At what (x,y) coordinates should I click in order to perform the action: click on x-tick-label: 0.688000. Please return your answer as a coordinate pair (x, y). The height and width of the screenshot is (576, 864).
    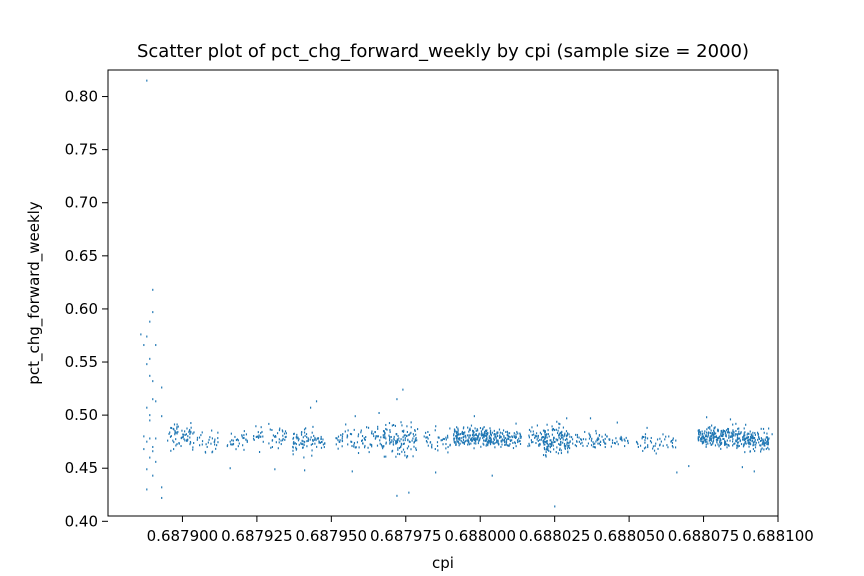
    Looking at the image, I should click on (480, 536).